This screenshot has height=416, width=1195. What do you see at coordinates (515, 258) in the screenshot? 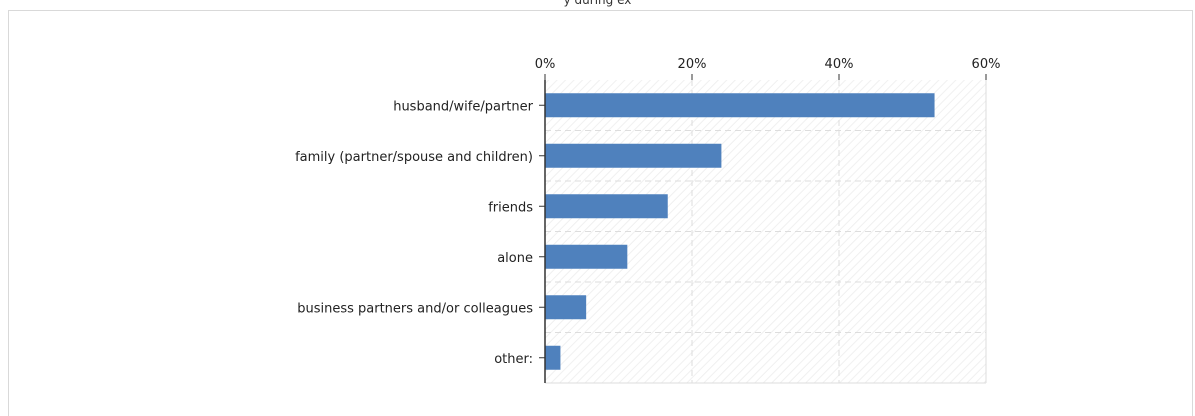
I see `category-label: alone` at bounding box center [515, 258].